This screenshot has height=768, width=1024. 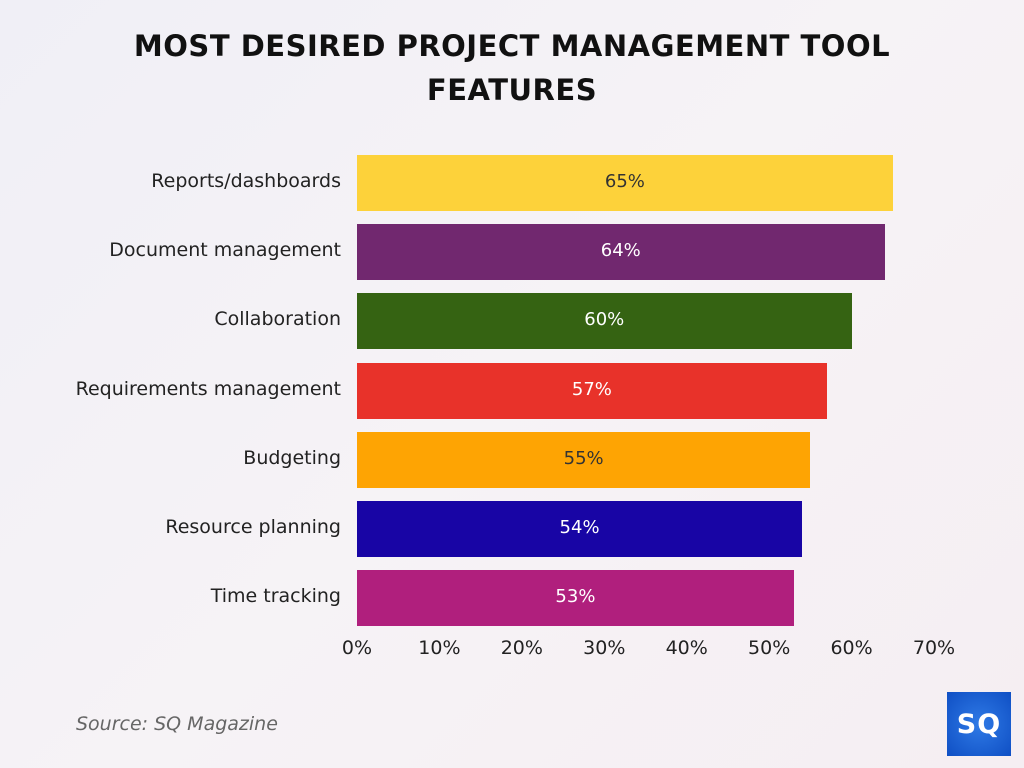 I want to click on chart-title-line1: MOST DESIRED PROJECT MANAGEMENT TOOL, so click(x=512, y=46).